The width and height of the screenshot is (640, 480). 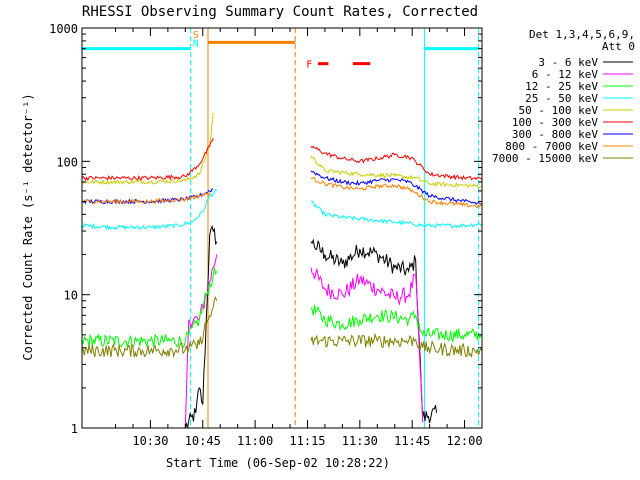 What do you see at coordinates (360, 441) in the screenshot?
I see `x-tick-label-5: 11:30` at bounding box center [360, 441].